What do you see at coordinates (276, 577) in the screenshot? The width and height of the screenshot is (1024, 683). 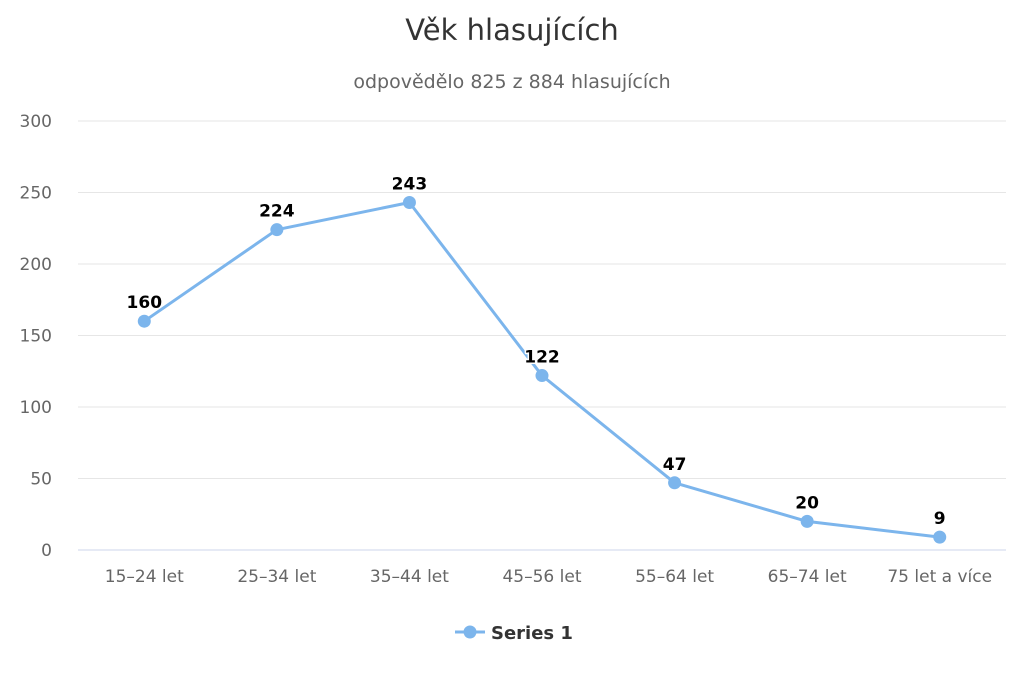 I see `x-tick-label: 25–34 let` at bounding box center [276, 577].